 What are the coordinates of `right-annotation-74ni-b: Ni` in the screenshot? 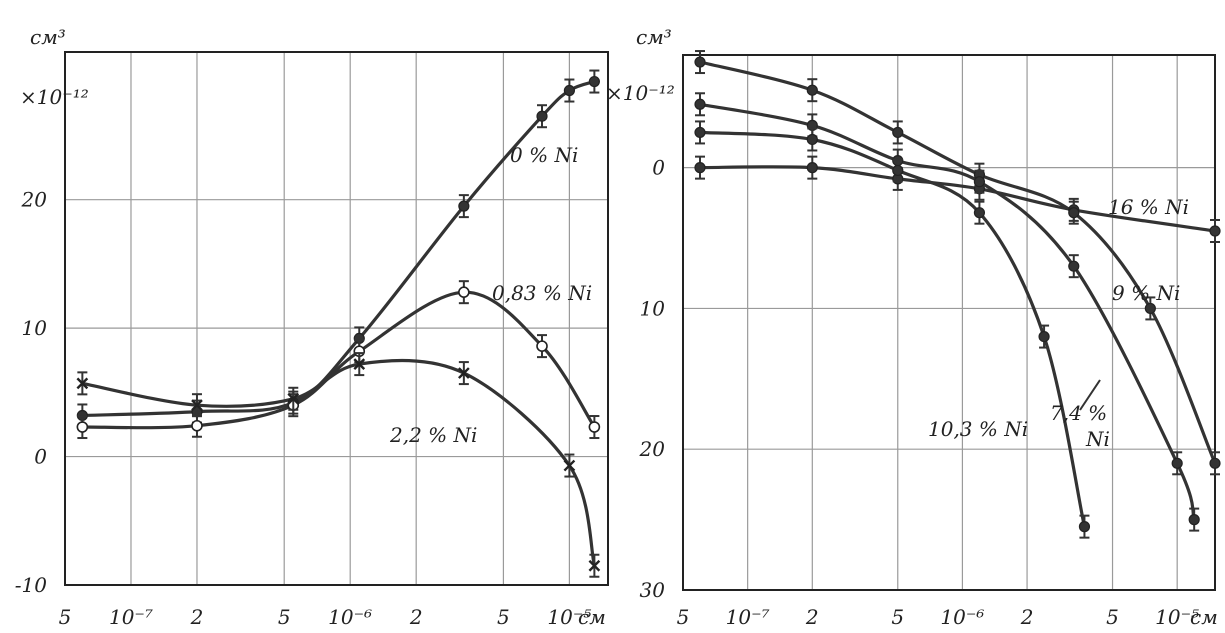 It's located at (1097, 439).